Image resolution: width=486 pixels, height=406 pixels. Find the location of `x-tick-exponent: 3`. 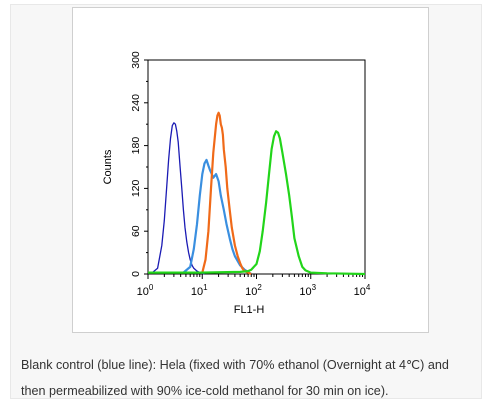

x-tick-exponent: 3 is located at coordinates (314, 287).